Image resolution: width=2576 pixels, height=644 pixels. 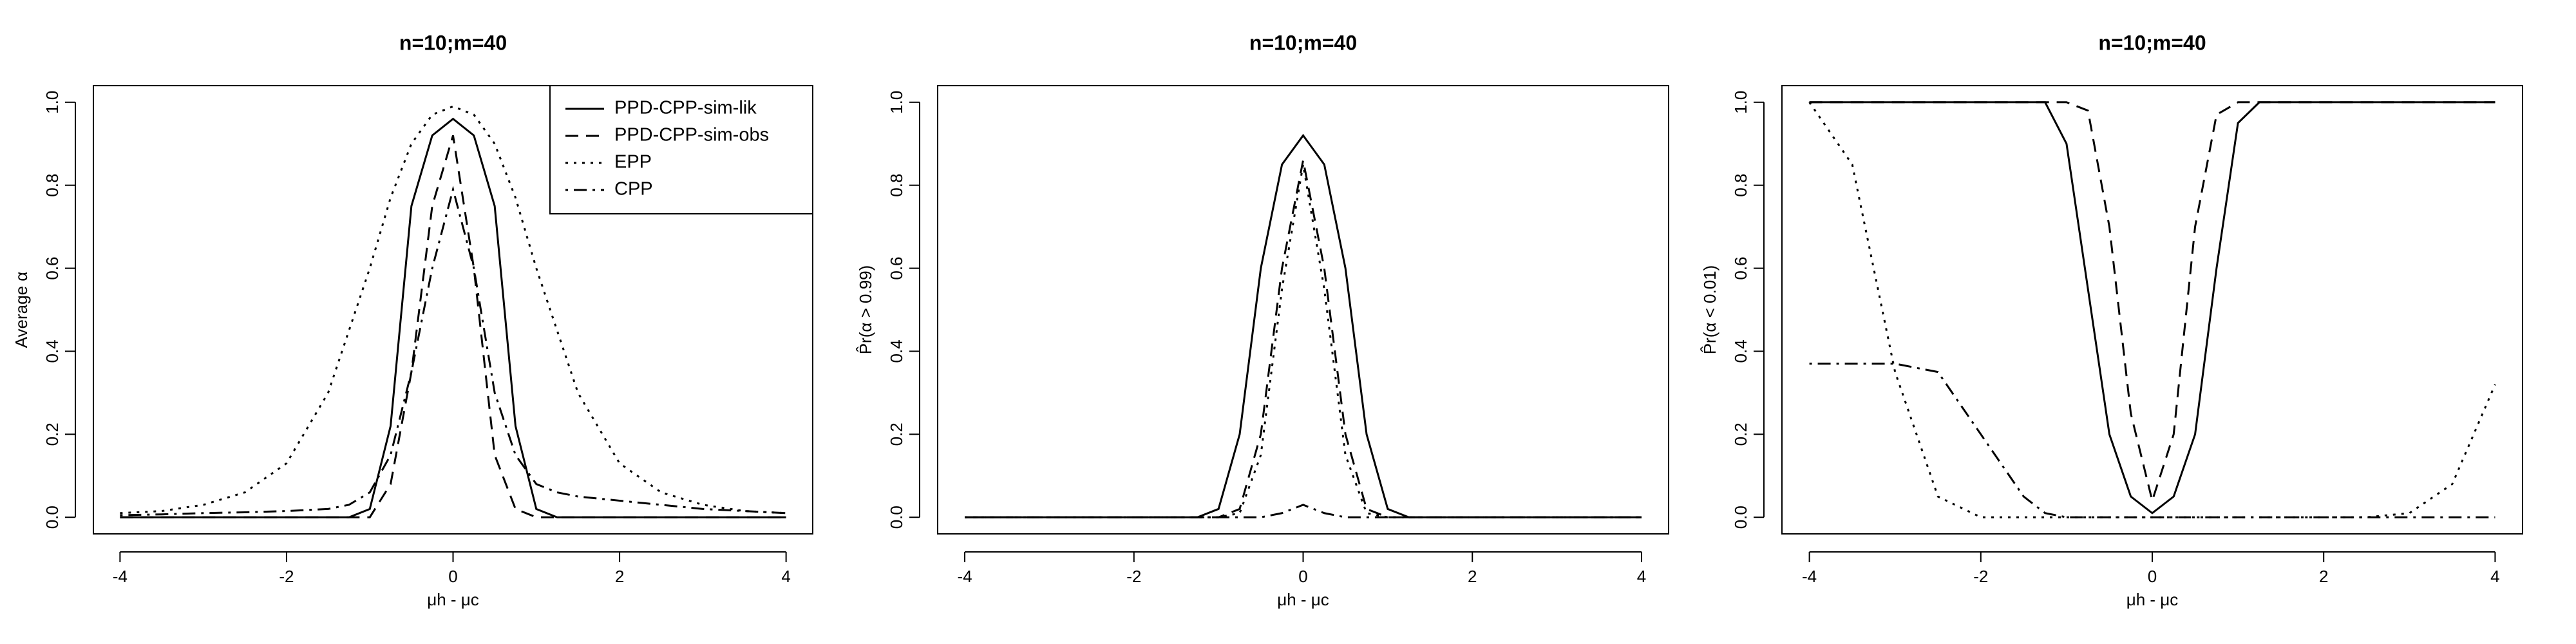 I want to click on y-axis-label: P̂r(α > 0.99), so click(x=866, y=310).